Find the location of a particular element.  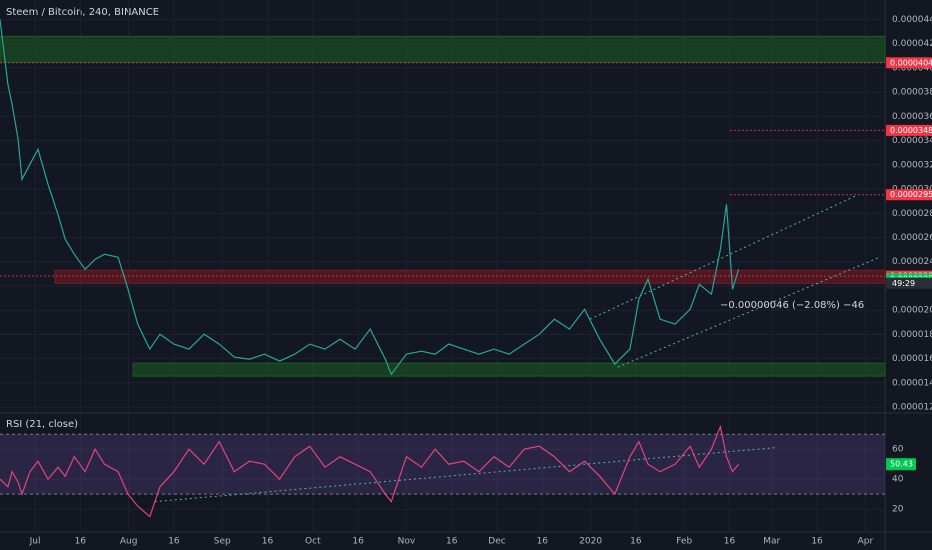

x-tick-label: Feb is located at coordinates (684, 542).